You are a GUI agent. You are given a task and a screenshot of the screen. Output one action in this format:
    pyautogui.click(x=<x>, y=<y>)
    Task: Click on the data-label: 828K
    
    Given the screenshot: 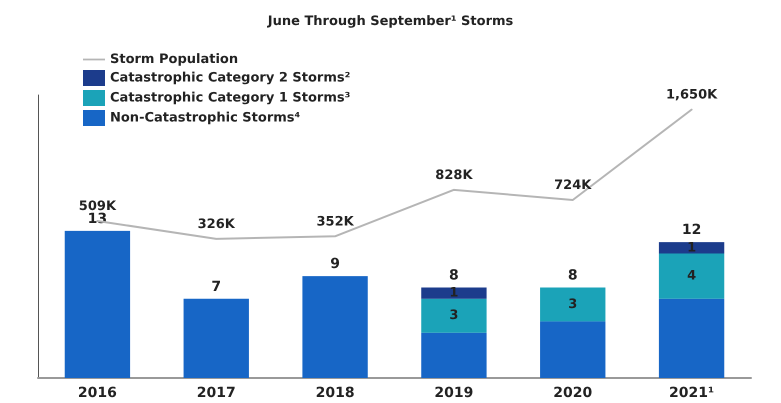 What is the action you would take?
    pyautogui.click(x=454, y=175)
    